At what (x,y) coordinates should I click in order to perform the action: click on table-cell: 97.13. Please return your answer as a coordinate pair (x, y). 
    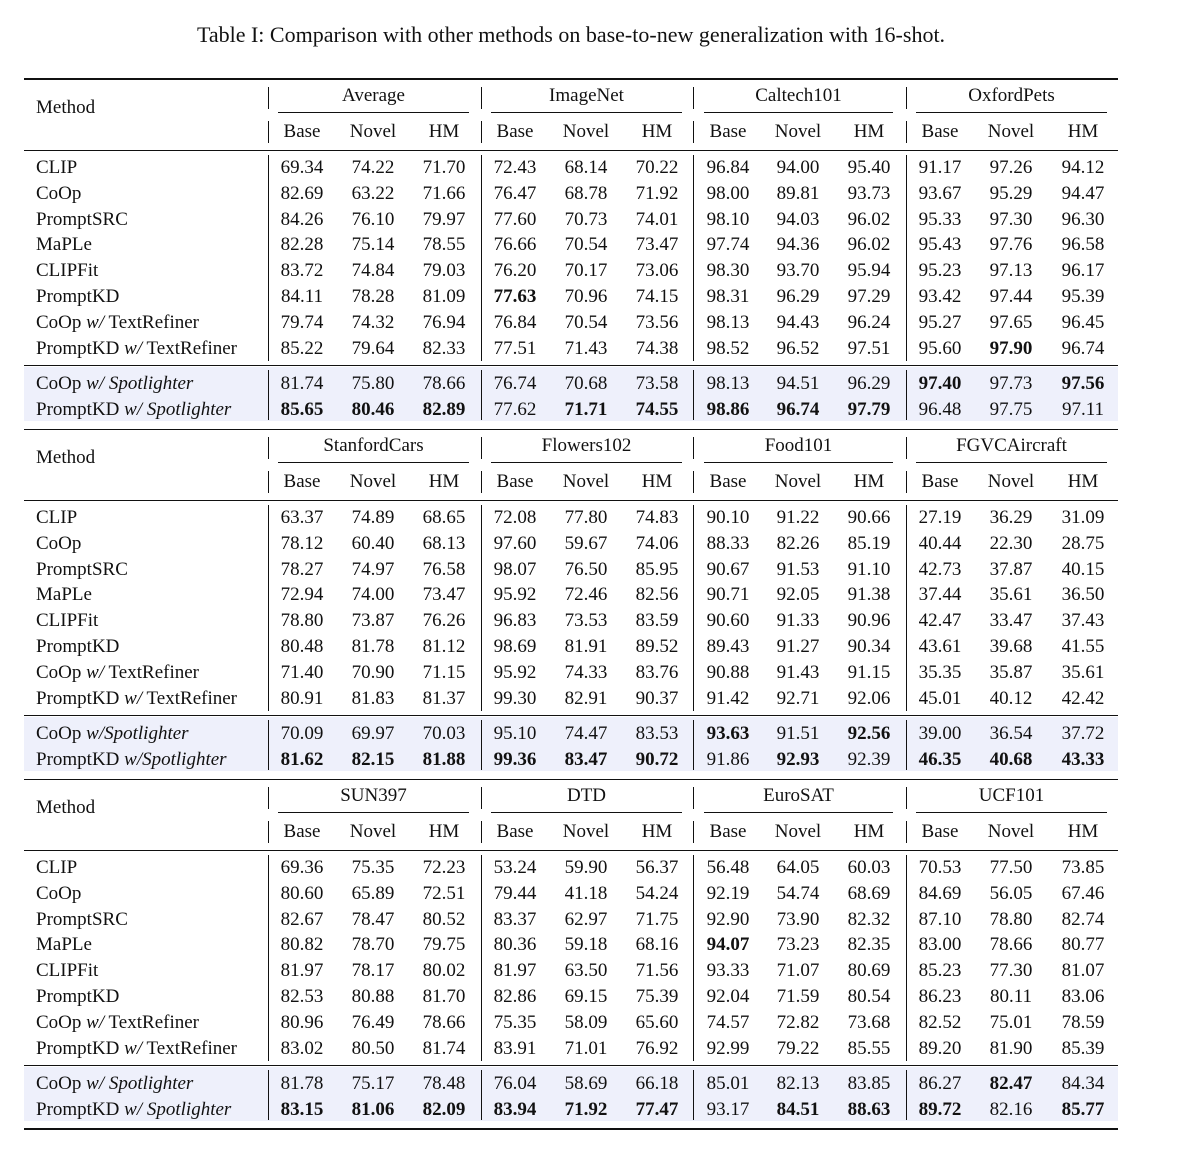
    Looking at the image, I should click on (1011, 271).